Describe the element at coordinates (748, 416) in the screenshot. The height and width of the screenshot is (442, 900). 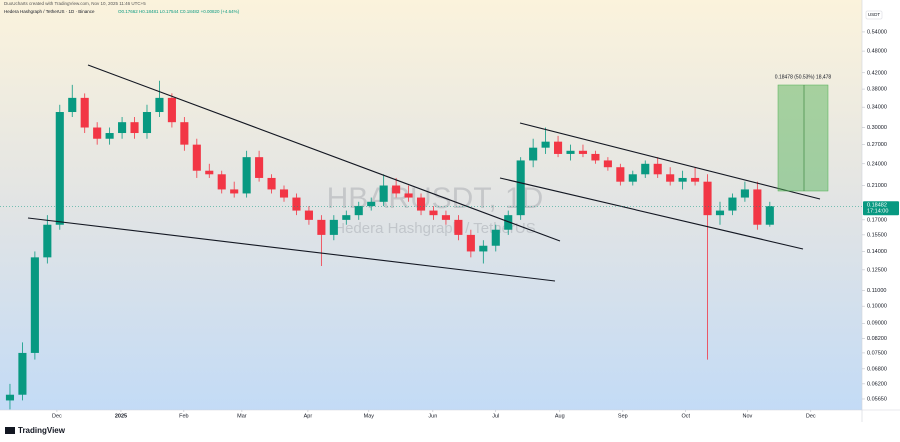
I see `x-tick-label: Nov` at that location.